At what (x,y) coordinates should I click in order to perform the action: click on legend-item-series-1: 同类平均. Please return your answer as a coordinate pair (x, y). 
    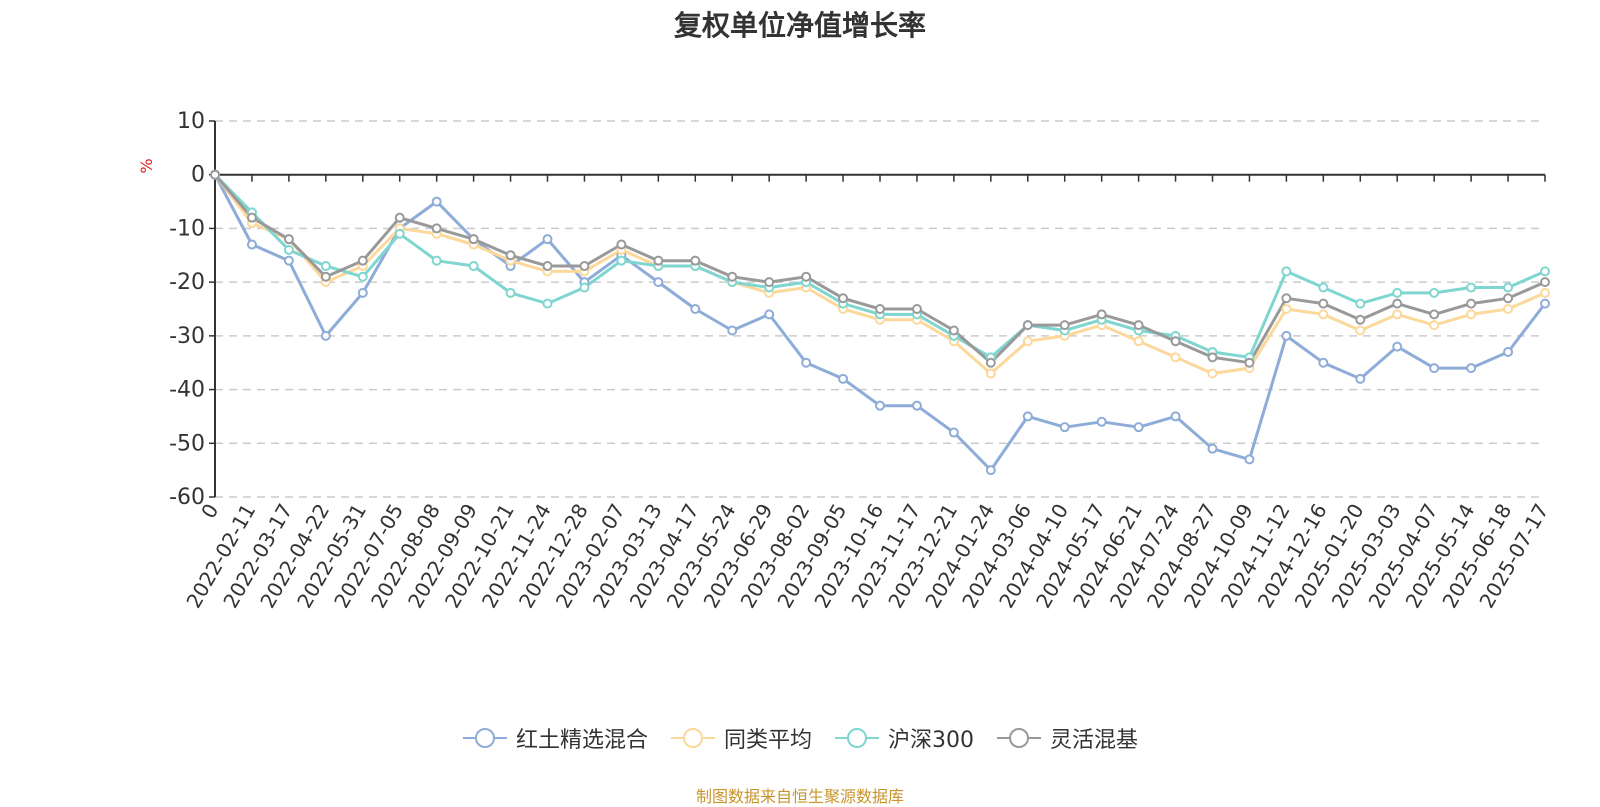
    Looking at the image, I should click on (741, 738).